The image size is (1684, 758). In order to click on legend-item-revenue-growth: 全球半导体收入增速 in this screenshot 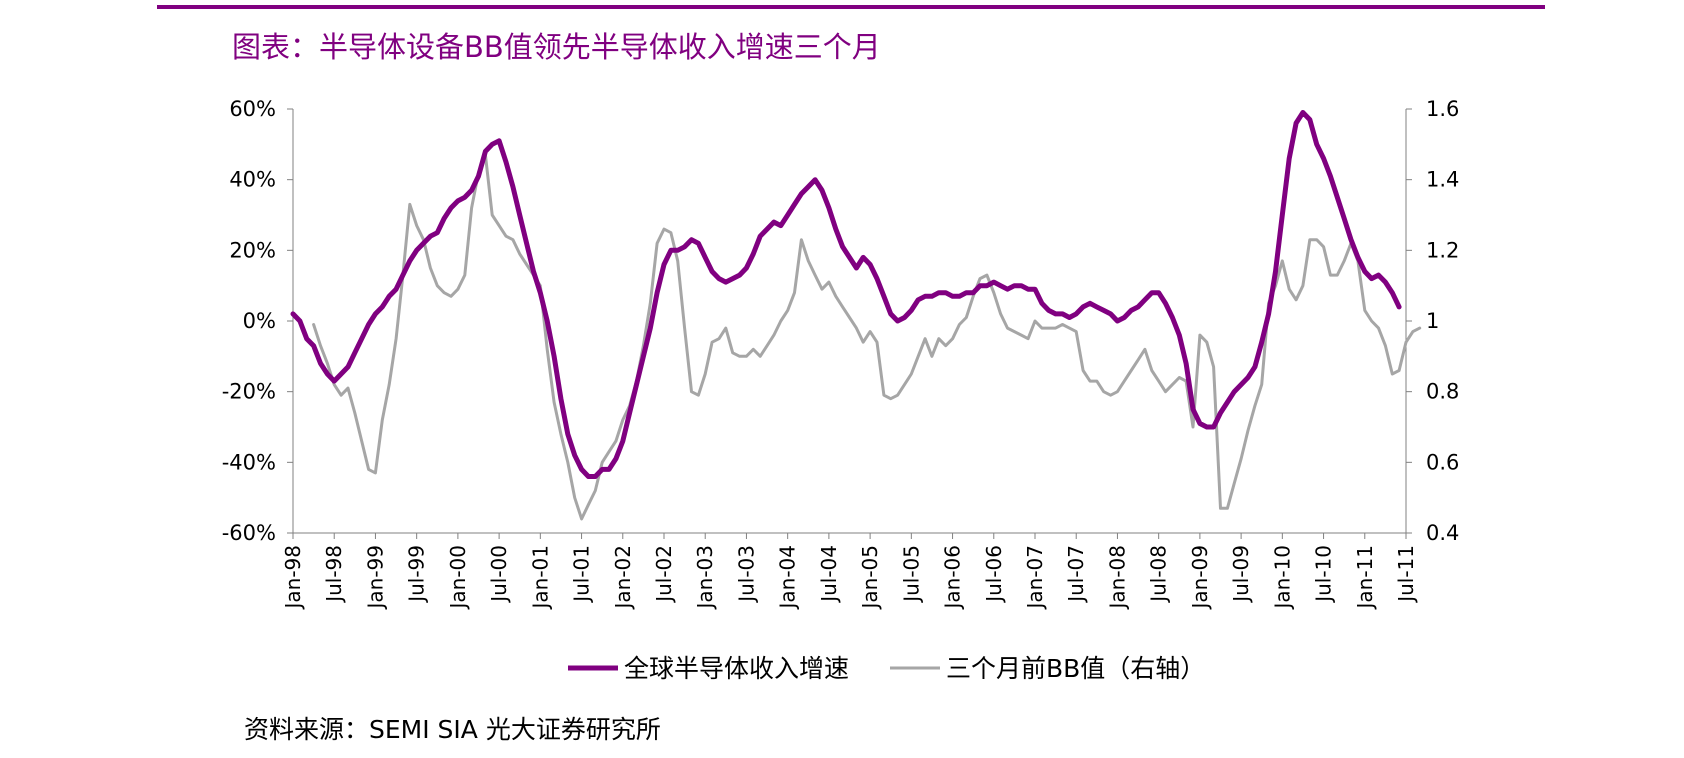, I will do `click(708, 668)`.